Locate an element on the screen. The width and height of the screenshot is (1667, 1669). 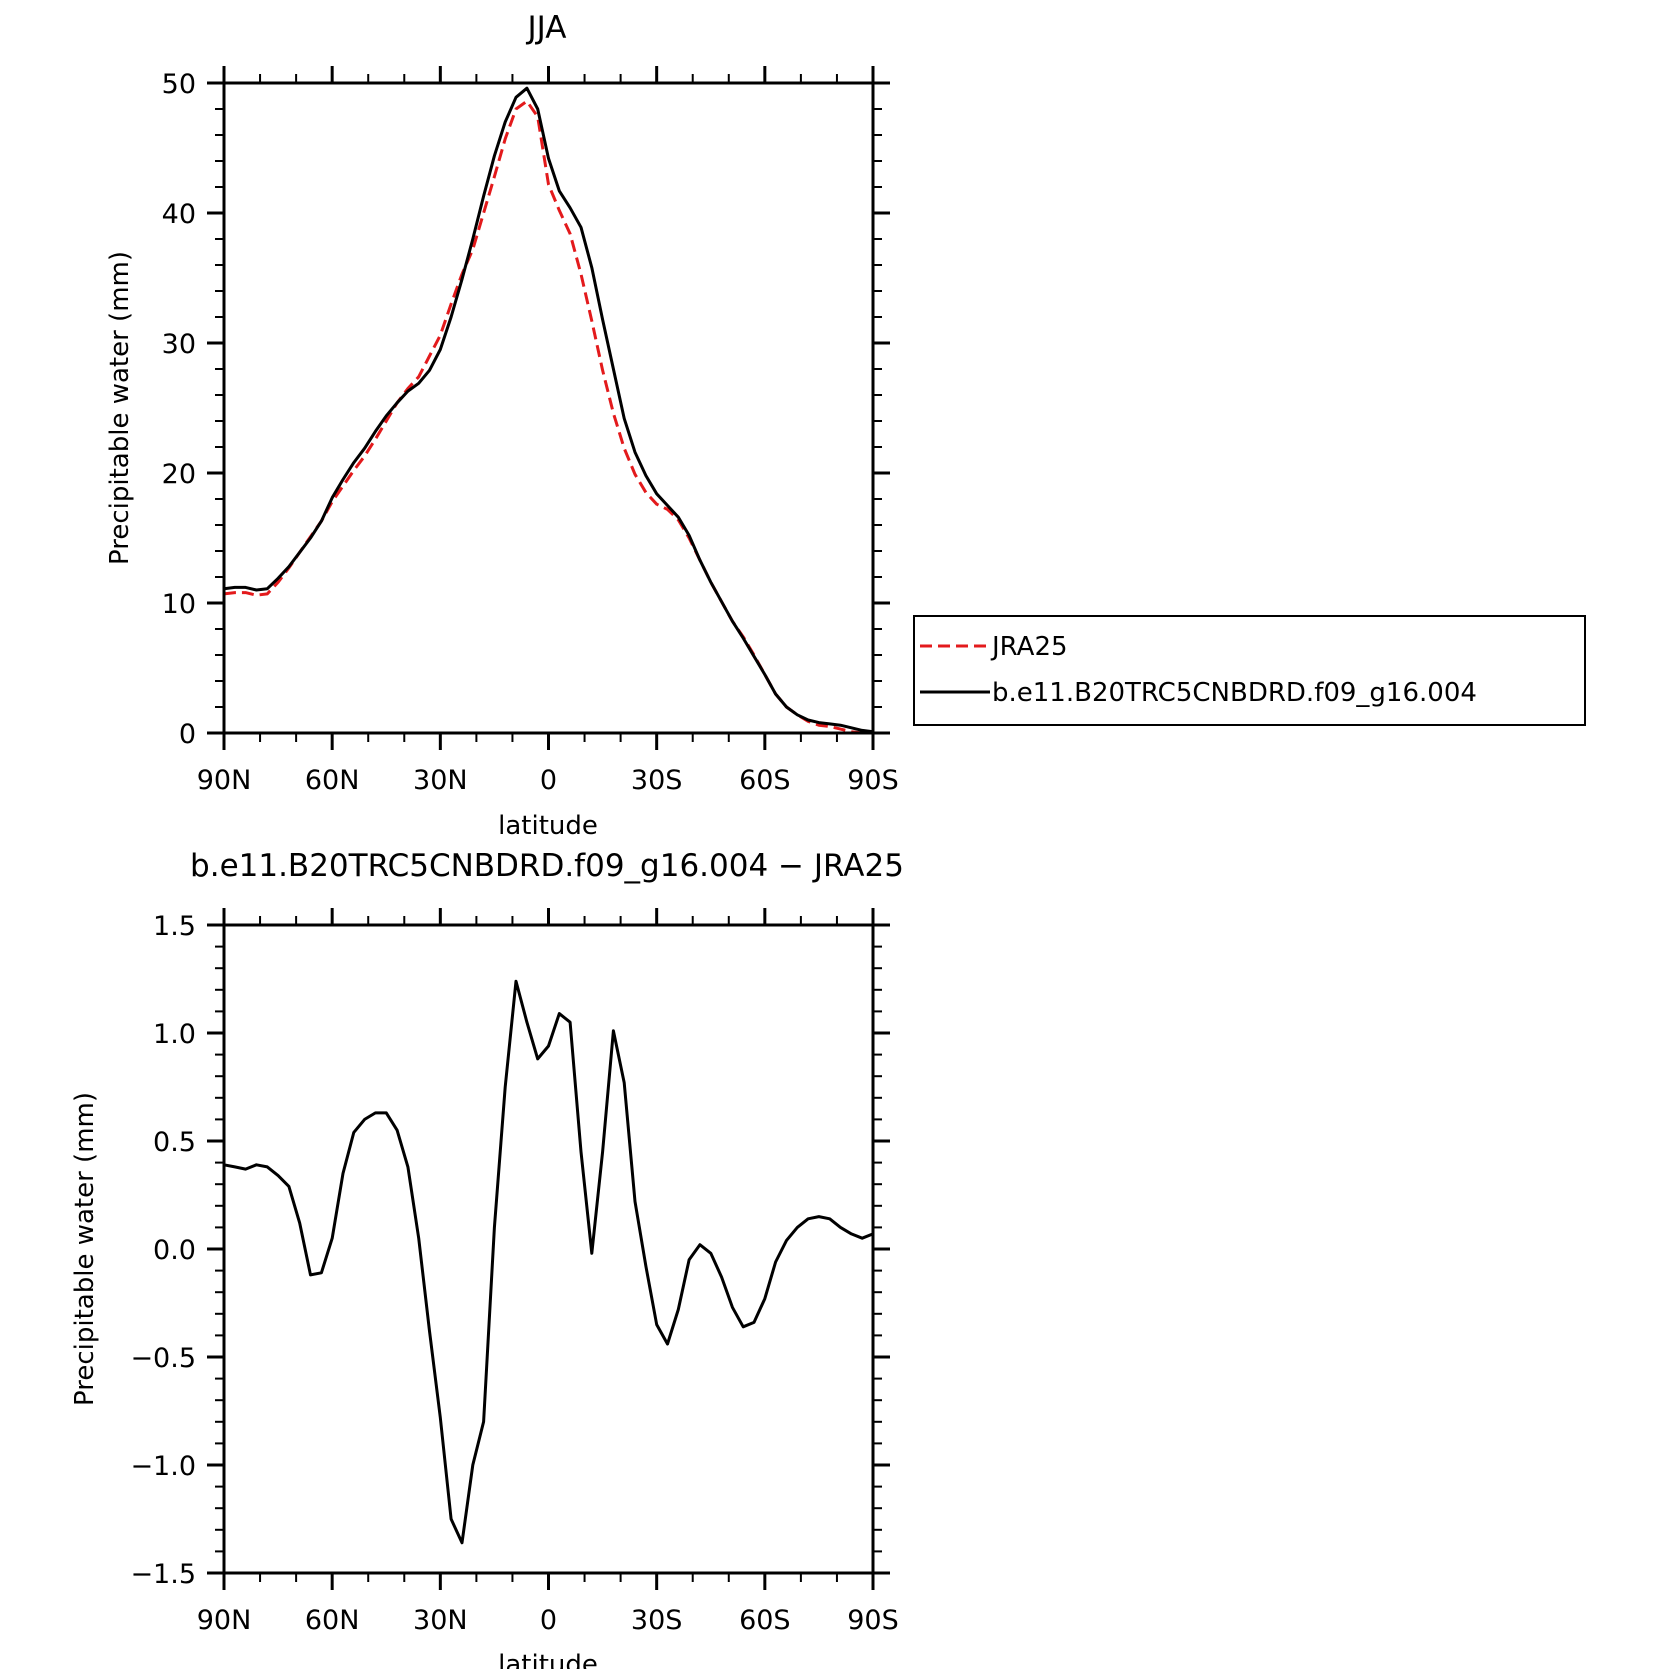
legend-box is located at coordinates (1249, 670).